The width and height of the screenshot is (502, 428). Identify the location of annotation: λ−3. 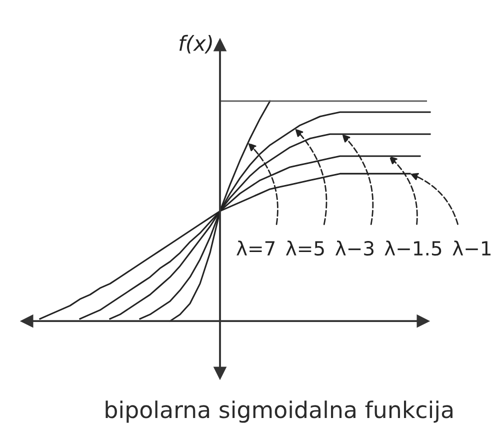
(354, 248).